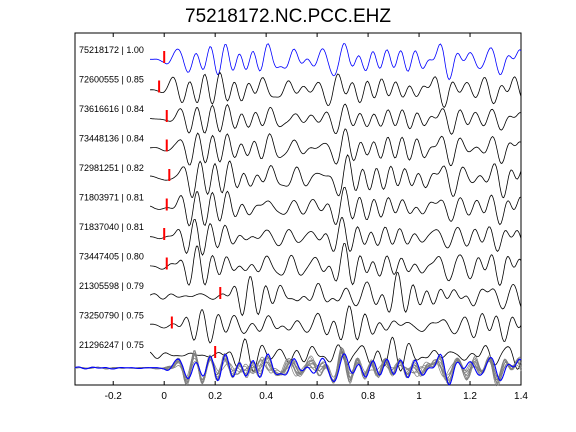 This screenshot has height=432, width=576. I want to click on trace-label: 21296247 | 0.75, so click(111, 345).